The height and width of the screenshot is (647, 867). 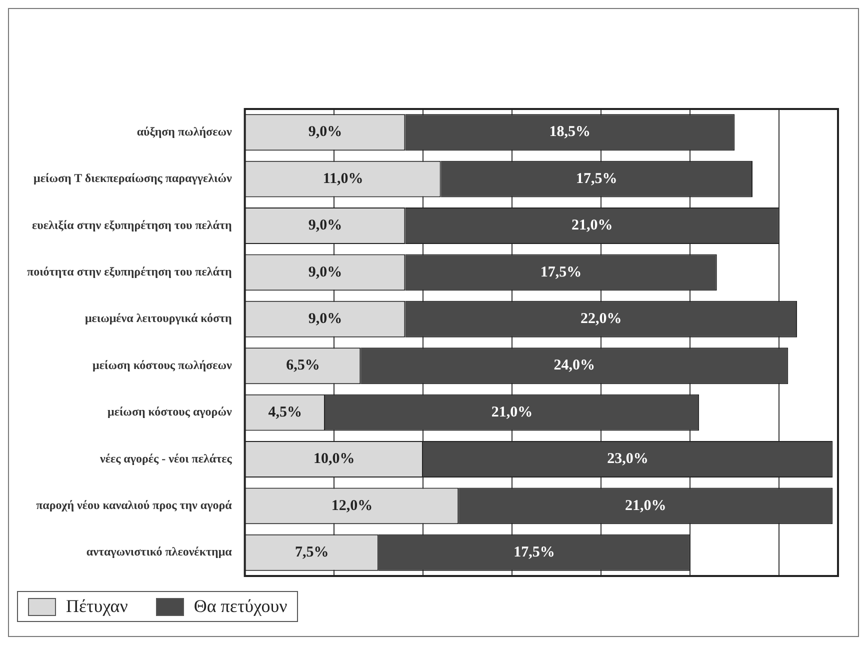 I want to click on data-label: 10,0%, so click(x=334, y=459).